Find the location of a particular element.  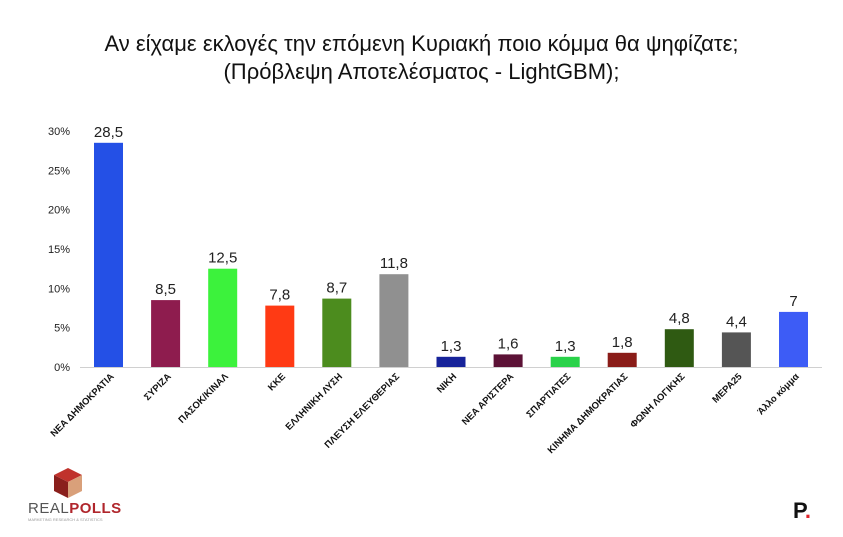

x-tick-label: ΦΩΝΗ ΛΟΓΙΚΗΣ is located at coordinates (657, 400).